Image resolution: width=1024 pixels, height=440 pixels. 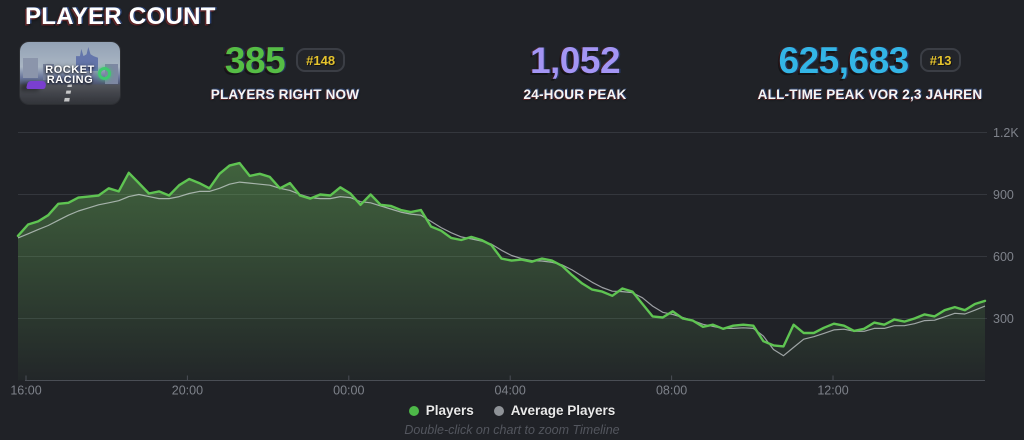 What do you see at coordinates (449, 410) in the screenshot?
I see `players-series-label: Players` at bounding box center [449, 410].